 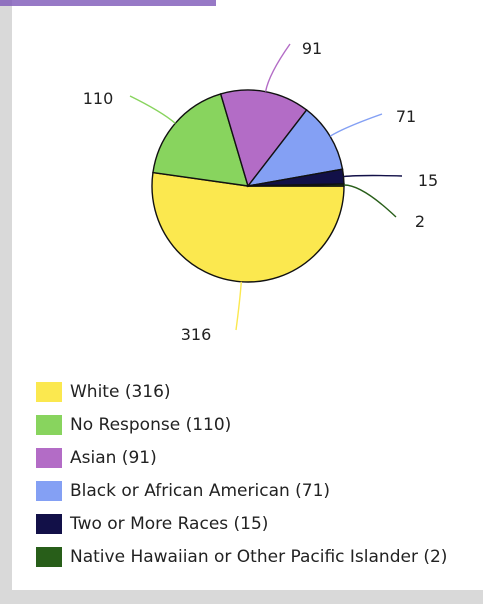 I want to click on pie-slice-no-response, so click(x=200, y=140).